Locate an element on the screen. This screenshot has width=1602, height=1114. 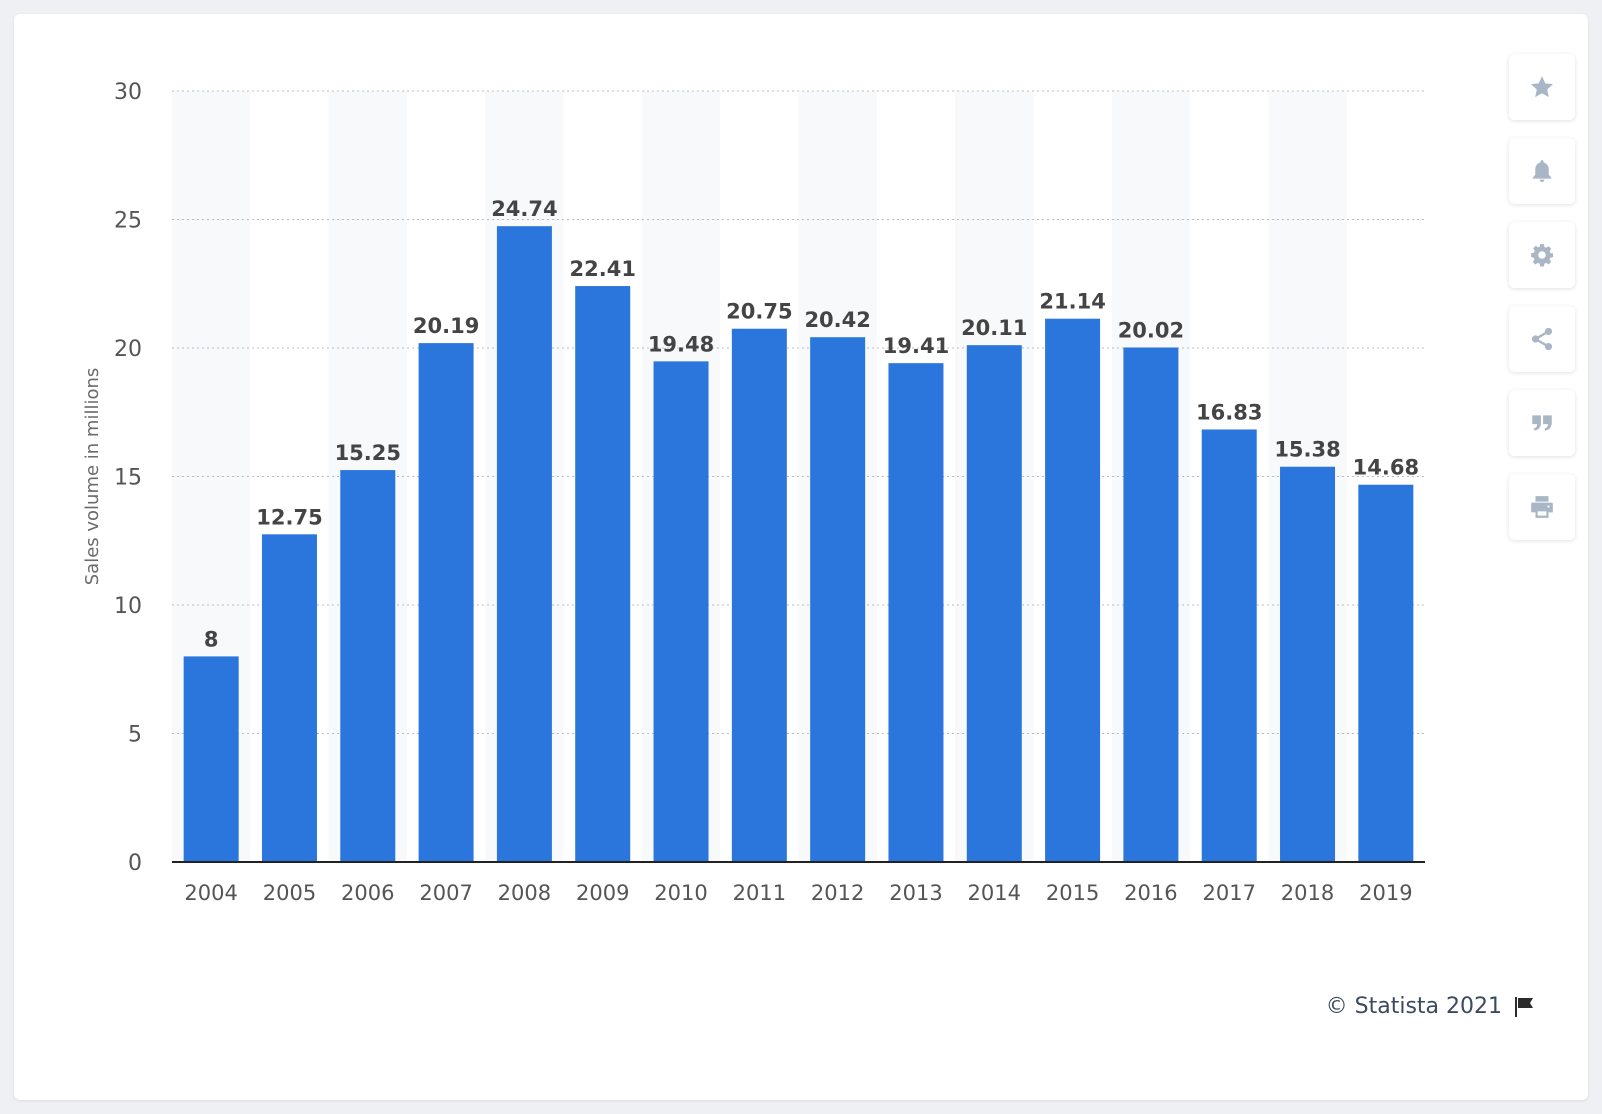
gear-icon is located at coordinates (1542, 255).